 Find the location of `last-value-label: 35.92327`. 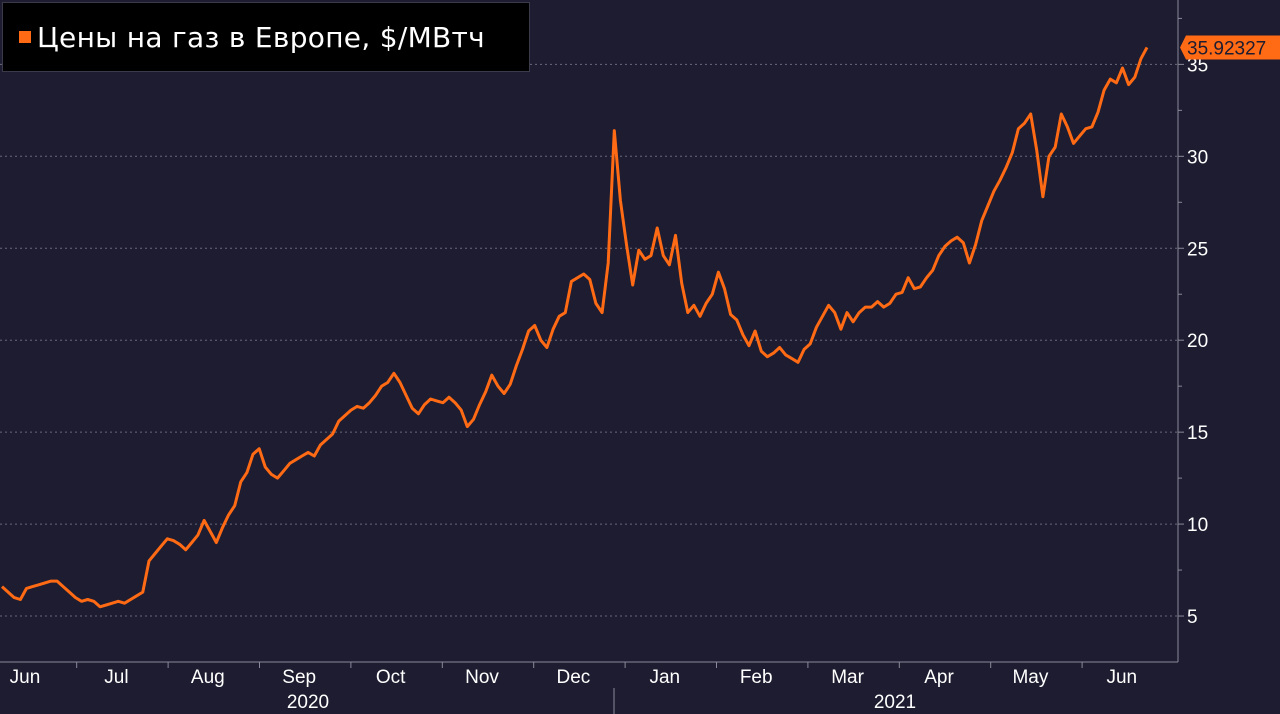

last-value-label: 35.92327 is located at coordinates (1230, 47).